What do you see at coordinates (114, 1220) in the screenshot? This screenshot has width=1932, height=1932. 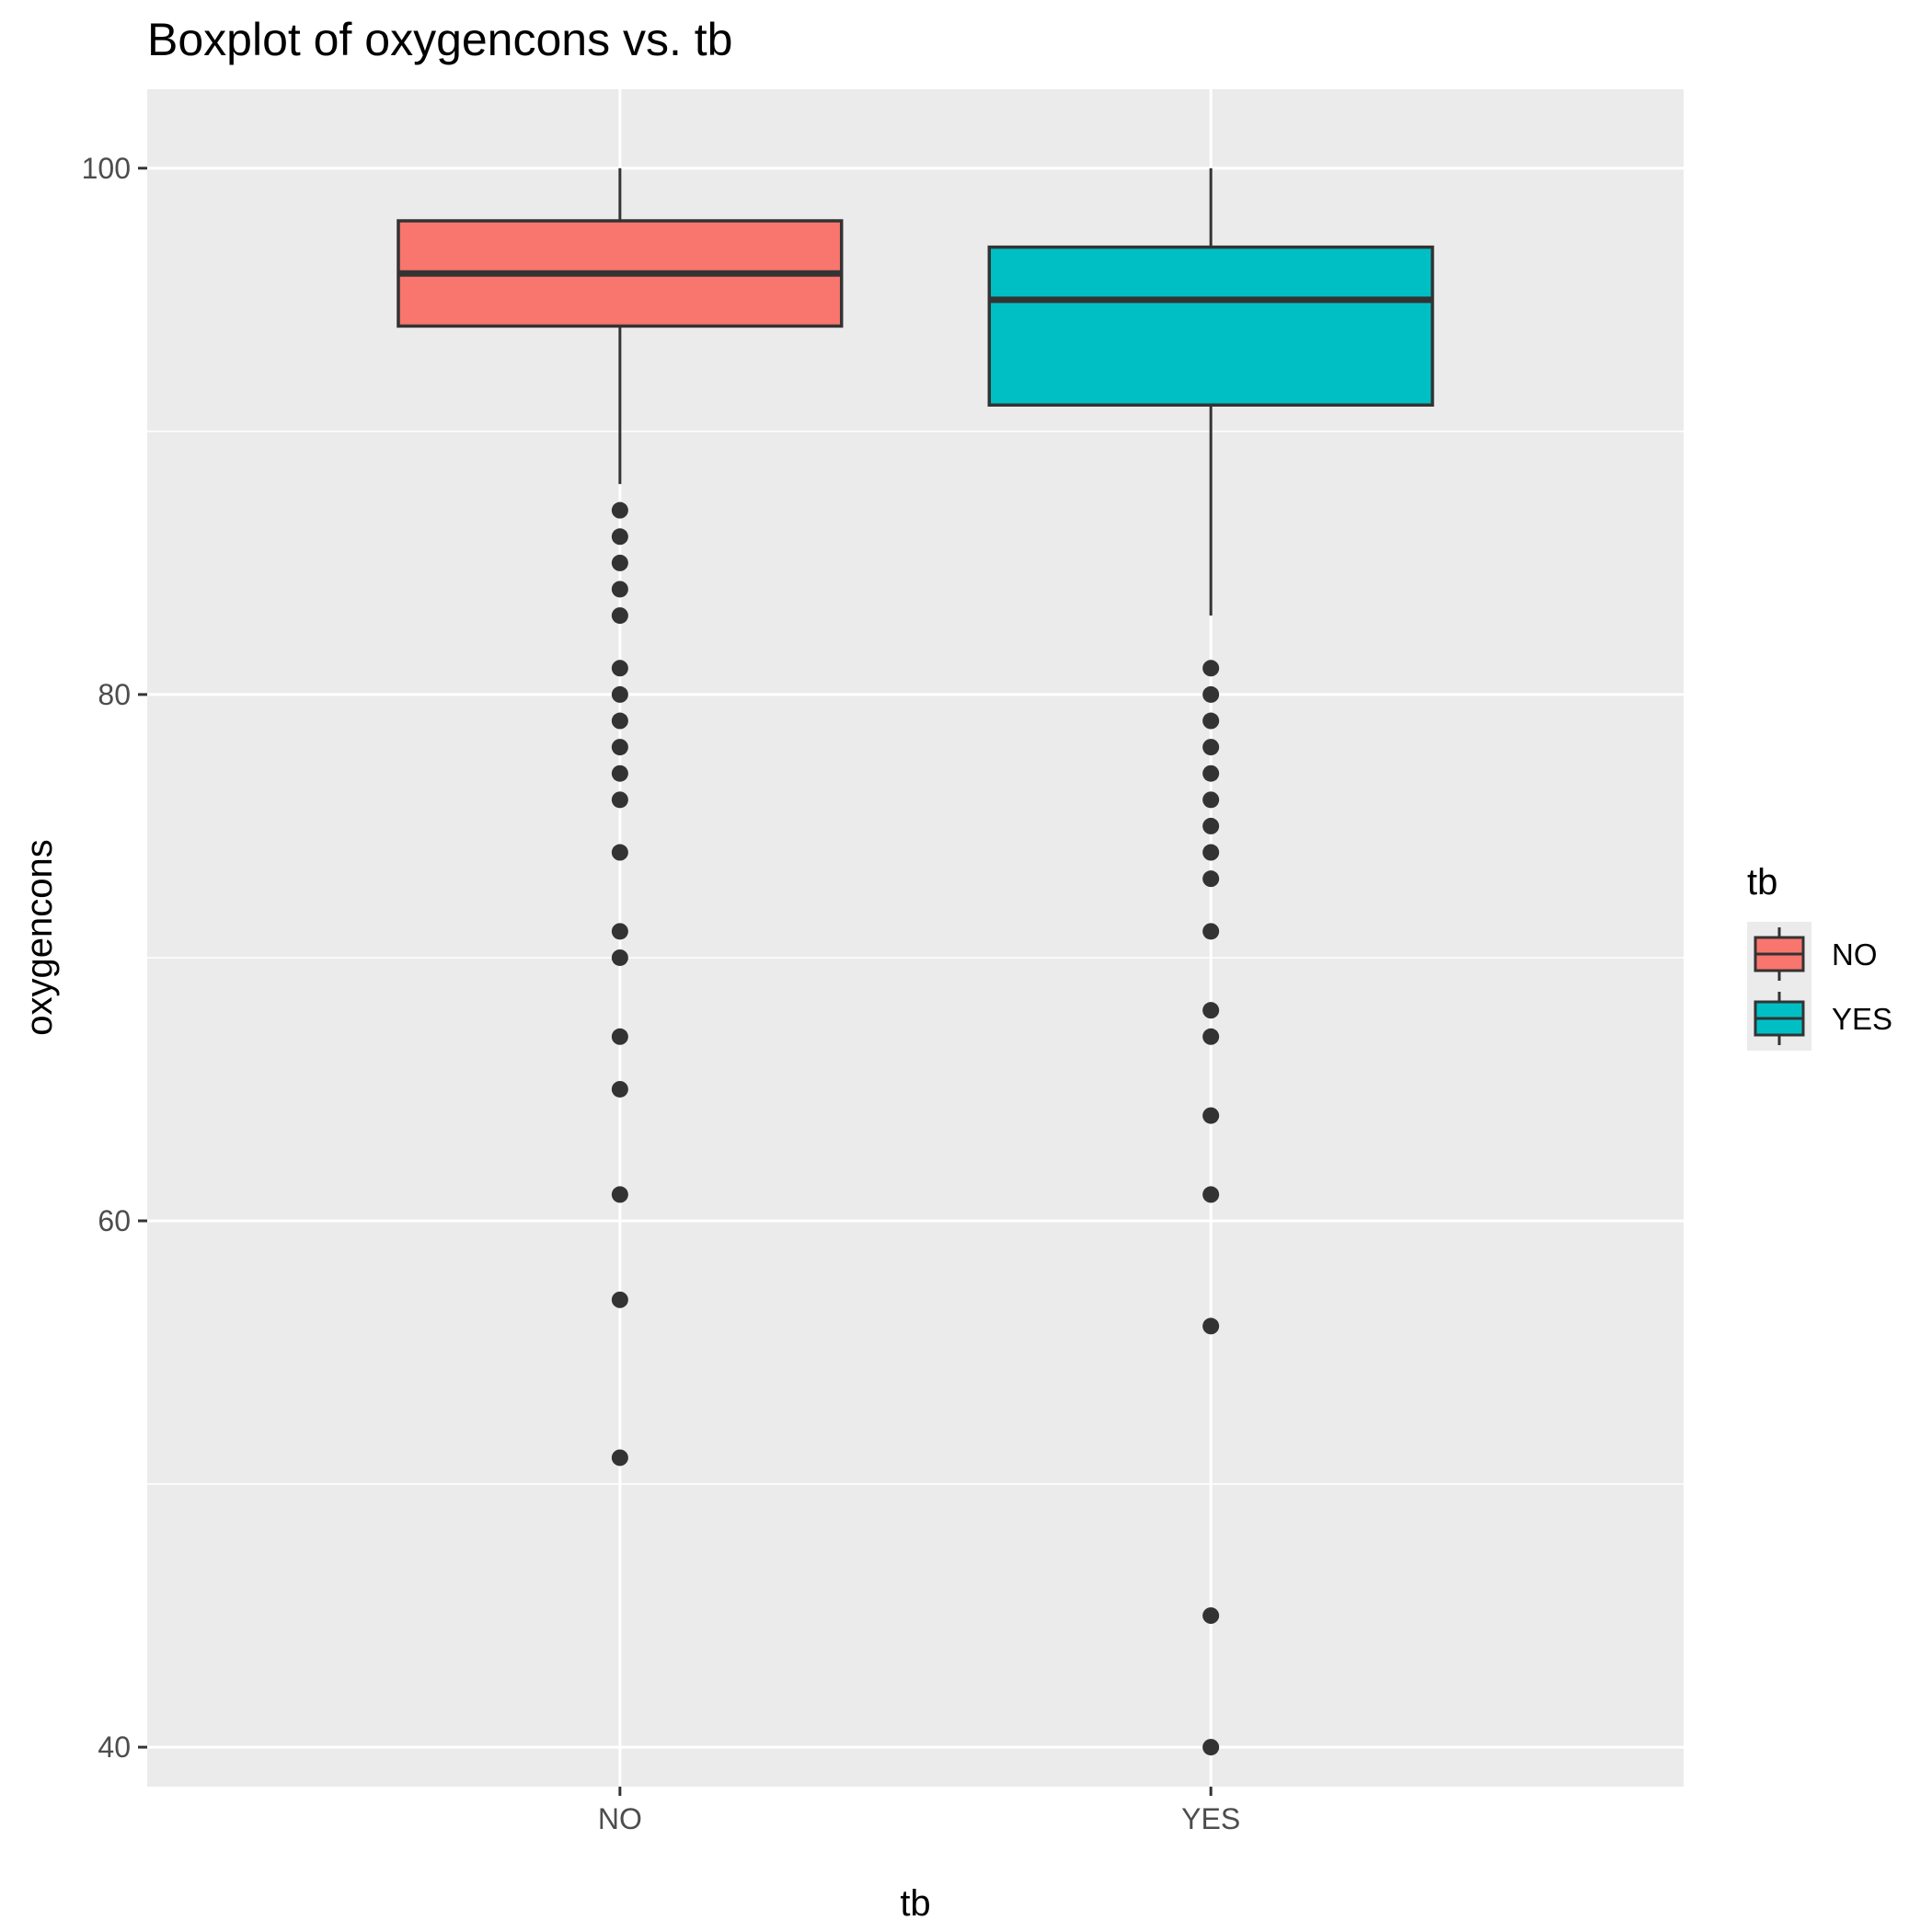 I see `y-tick-label: 60` at bounding box center [114, 1220].